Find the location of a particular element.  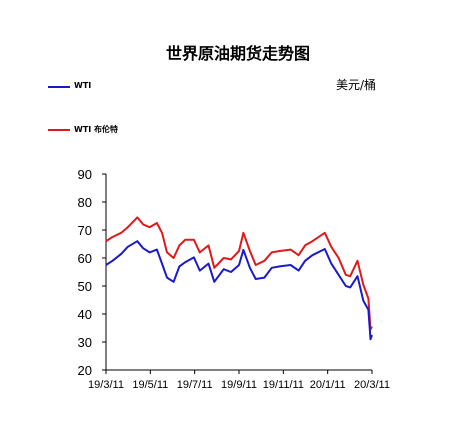

x-tick-label: 19/3/11 is located at coordinates (106, 385).